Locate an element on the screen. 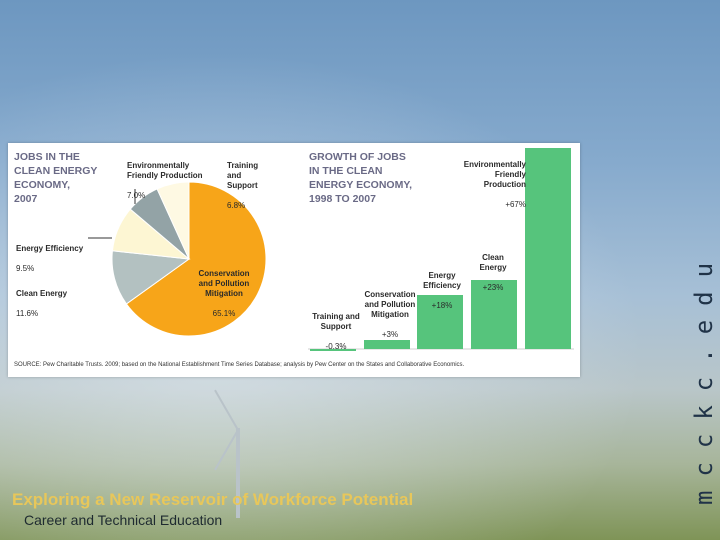  bar-label-efficiency: Energy Efficiency +18% is located at coordinates (442, 290).